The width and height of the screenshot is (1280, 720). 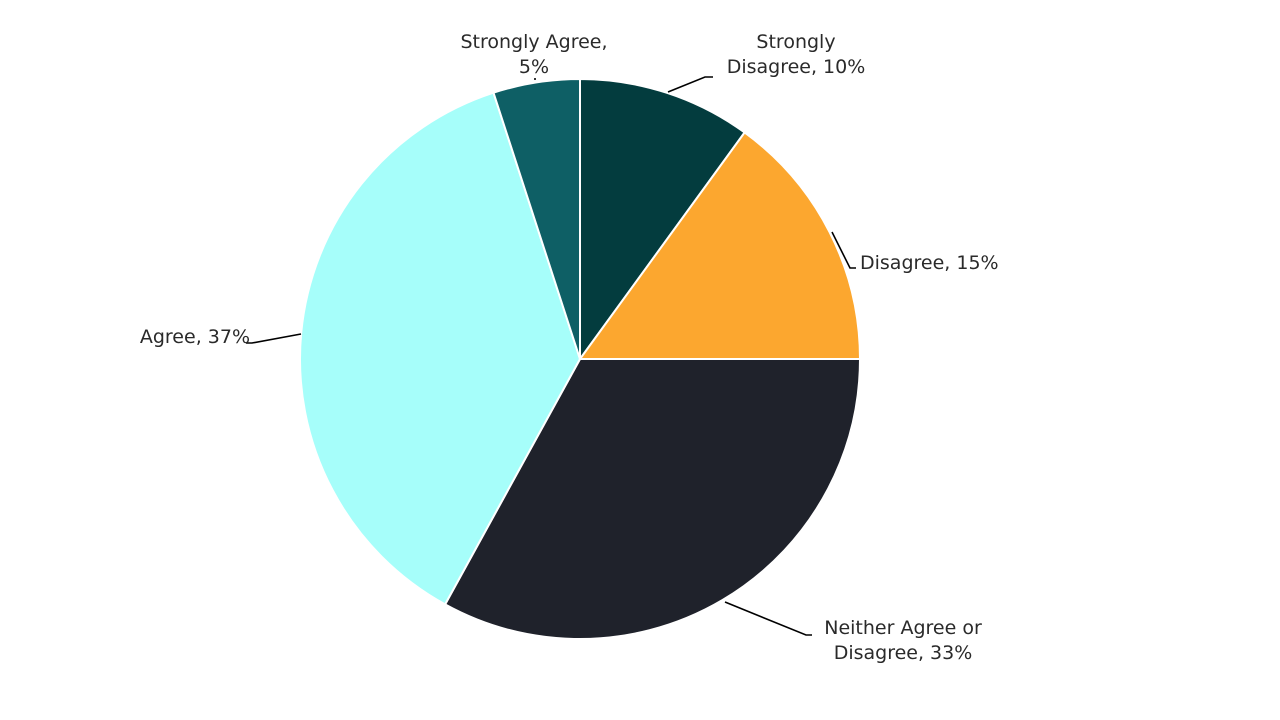 I want to click on slice-label-line: Disagree, 10%, so click(x=796, y=67).